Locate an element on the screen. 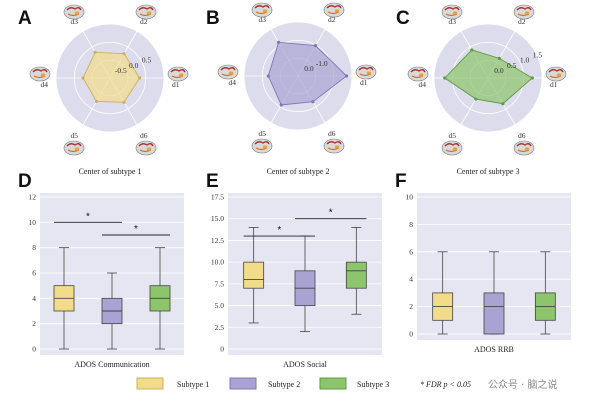 The width and height of the screenshot is (589, 405). box-panel-d: D 0 2 4 6 8 10 12 * * ADOS Communication is located at coordinates (101, 270).